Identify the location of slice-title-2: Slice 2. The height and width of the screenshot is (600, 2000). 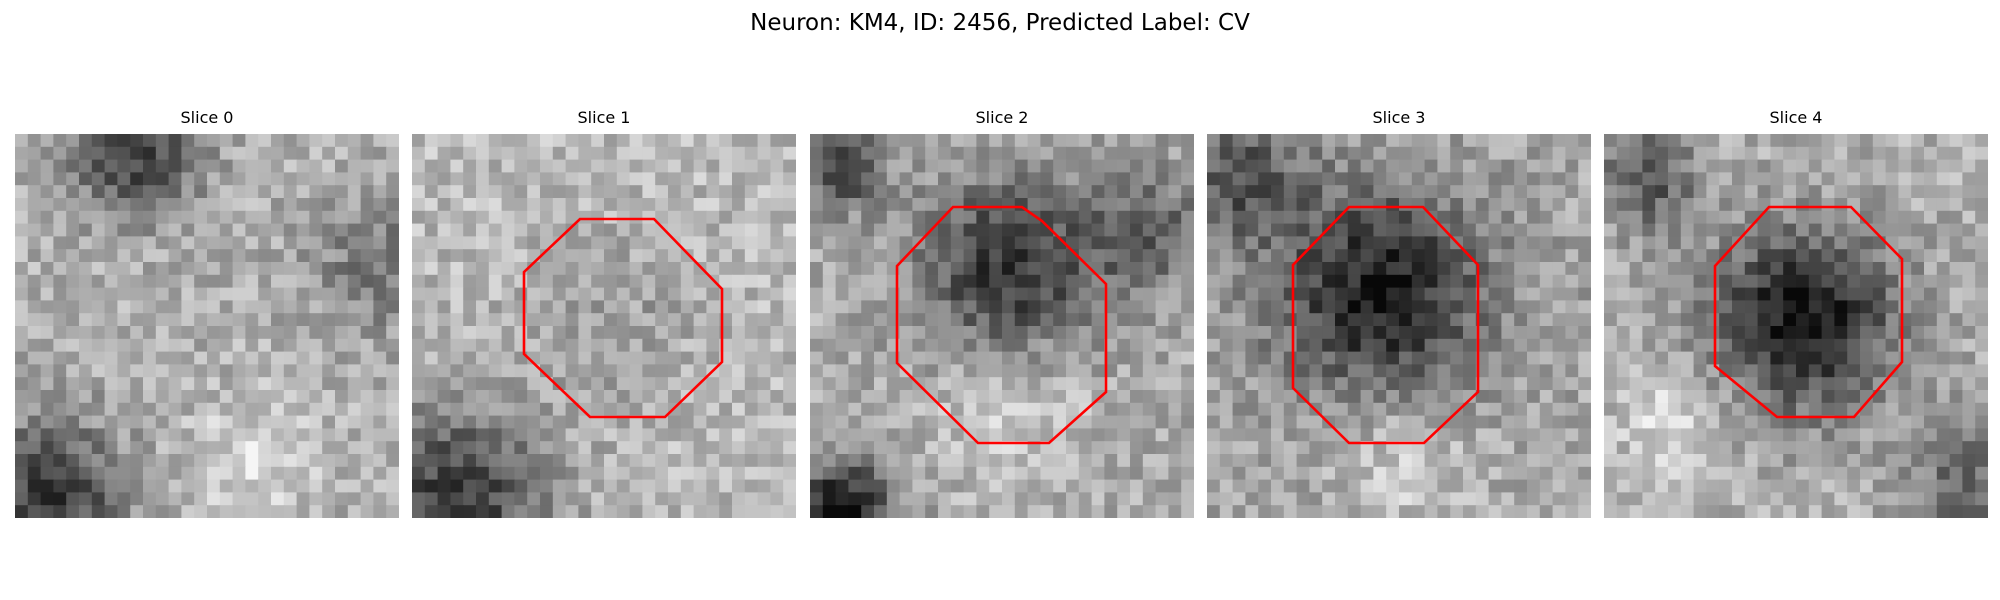
(1002, 117).